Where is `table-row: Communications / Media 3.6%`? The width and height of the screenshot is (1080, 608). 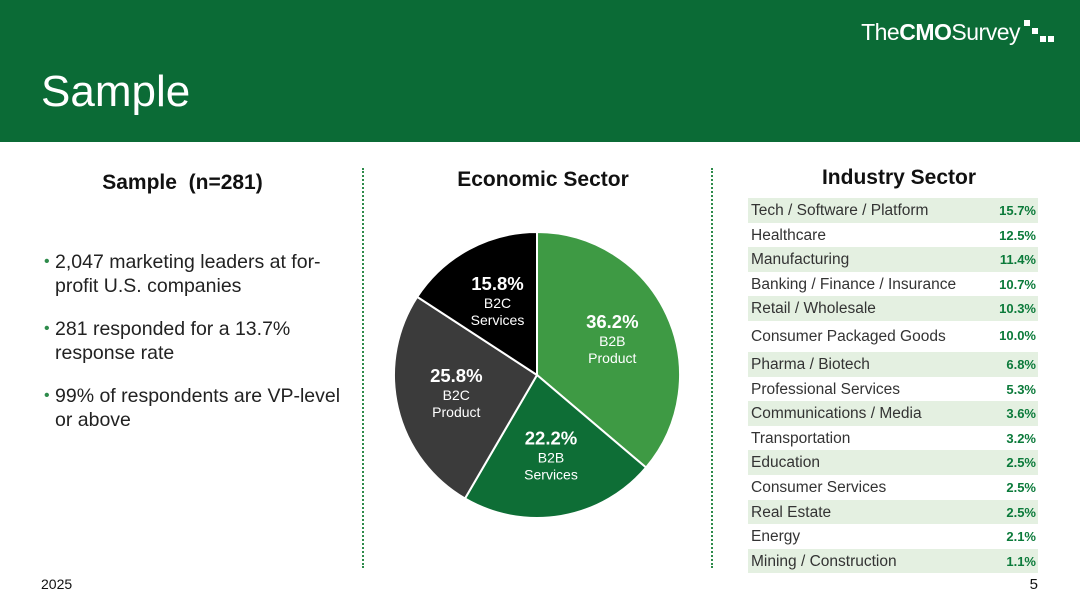
table-row: Communications / Media 3.6% is located at coordinates (893, 413).